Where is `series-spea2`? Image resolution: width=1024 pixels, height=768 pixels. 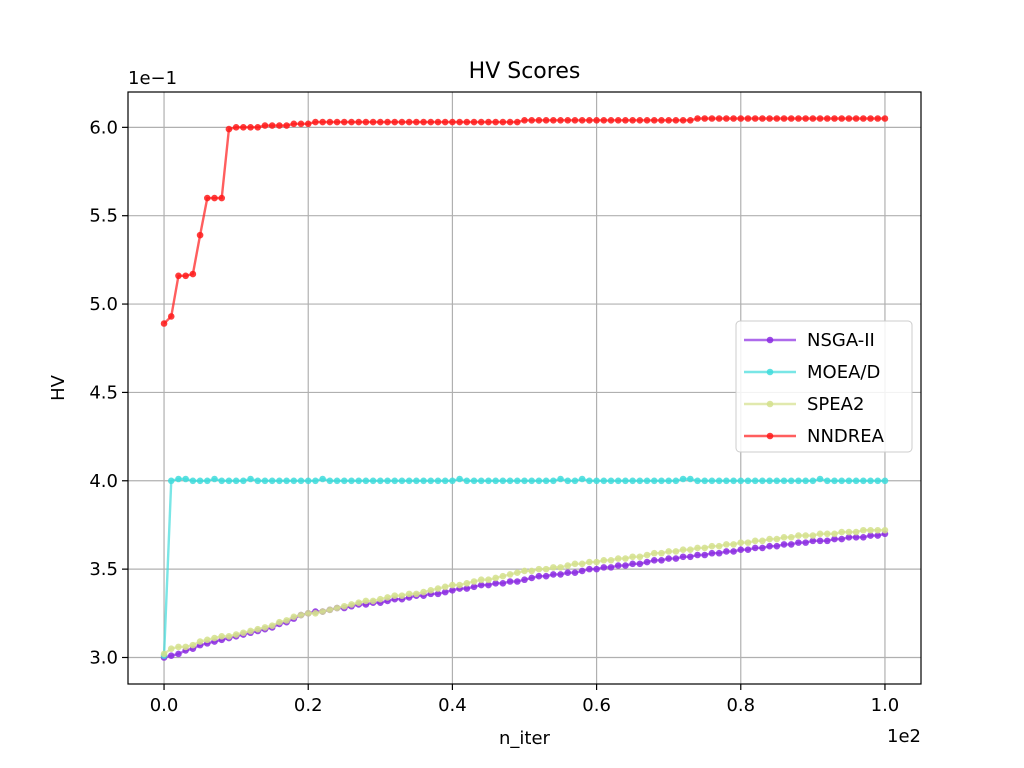
series-spea2 is located at coordinates (524, 592).